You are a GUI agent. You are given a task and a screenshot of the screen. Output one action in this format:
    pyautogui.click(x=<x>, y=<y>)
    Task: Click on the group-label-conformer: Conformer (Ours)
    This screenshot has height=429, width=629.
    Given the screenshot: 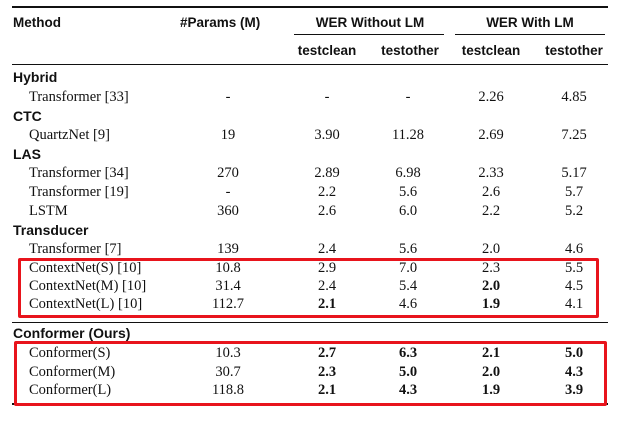 What is the action you would take?
    pyautogui.click(x=72, y=333)
    